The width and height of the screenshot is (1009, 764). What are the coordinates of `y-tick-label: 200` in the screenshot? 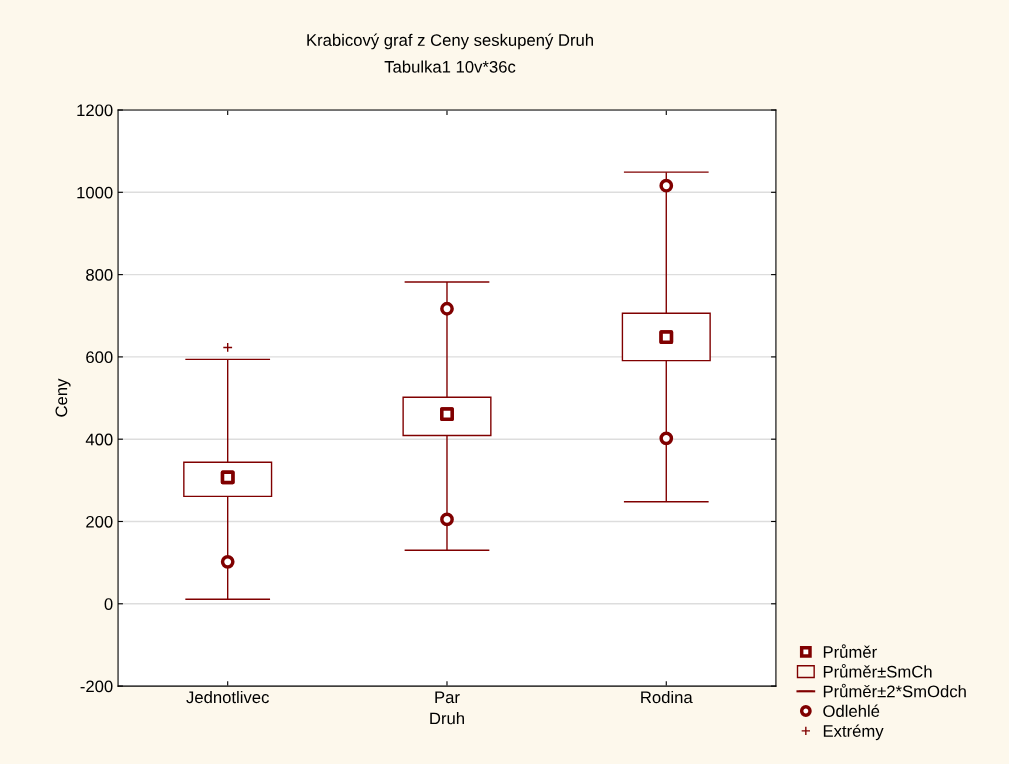 It's located at (99, 521).